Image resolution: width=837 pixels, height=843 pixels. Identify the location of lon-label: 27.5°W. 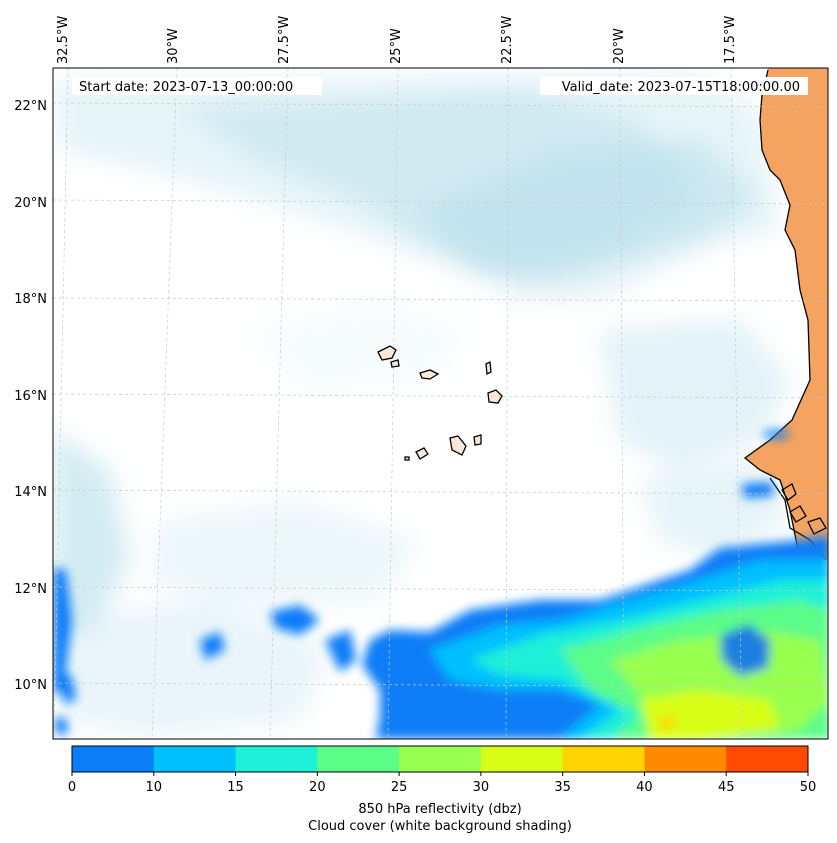
(284, 40).